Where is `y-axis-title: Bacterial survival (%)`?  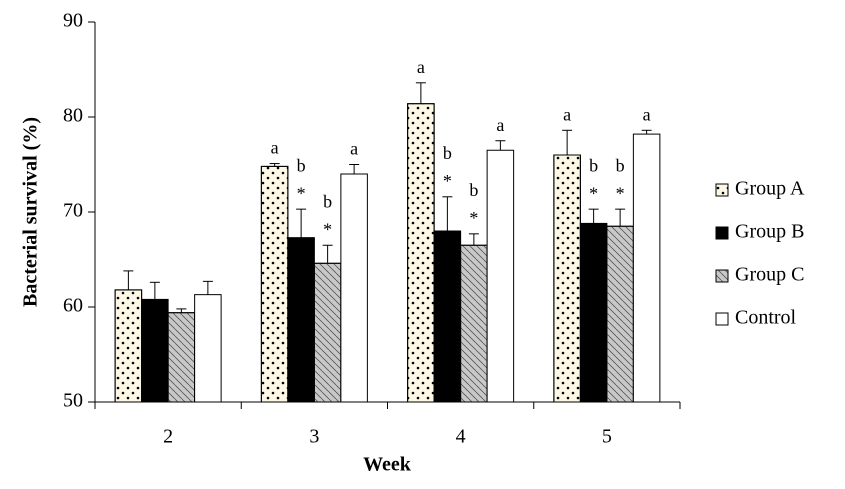
y-axis-title: Bacterial survival (%) is located at coordinates (31, 212).